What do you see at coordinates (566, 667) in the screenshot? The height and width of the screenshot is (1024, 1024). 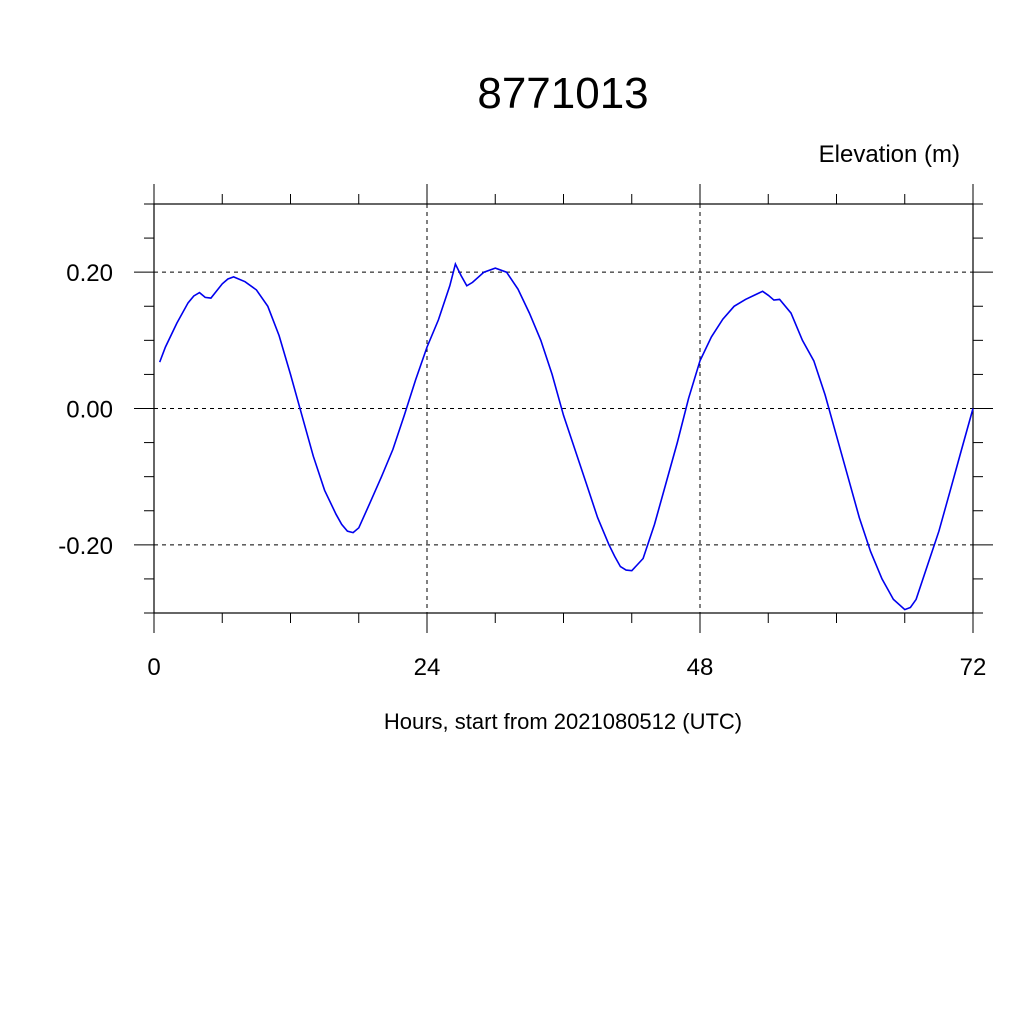 I see `x-tick-labels: 0 24 48 72` at bounding box center [566, 667].